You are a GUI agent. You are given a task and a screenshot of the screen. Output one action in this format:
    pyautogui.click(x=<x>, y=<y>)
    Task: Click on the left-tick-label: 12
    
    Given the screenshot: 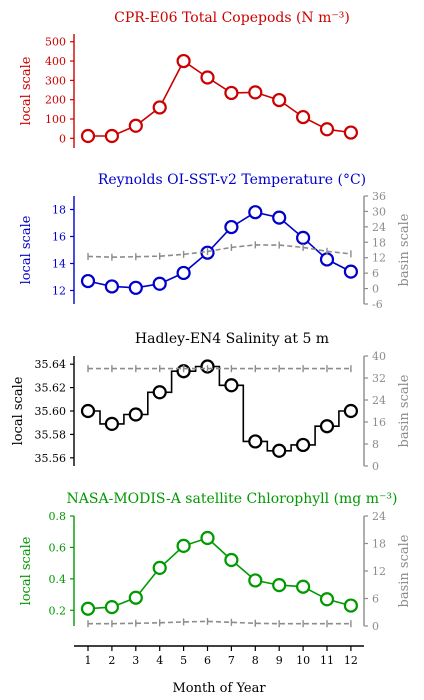 What is the action you would take?
    pyautogui.click(x=59, y=291)
    